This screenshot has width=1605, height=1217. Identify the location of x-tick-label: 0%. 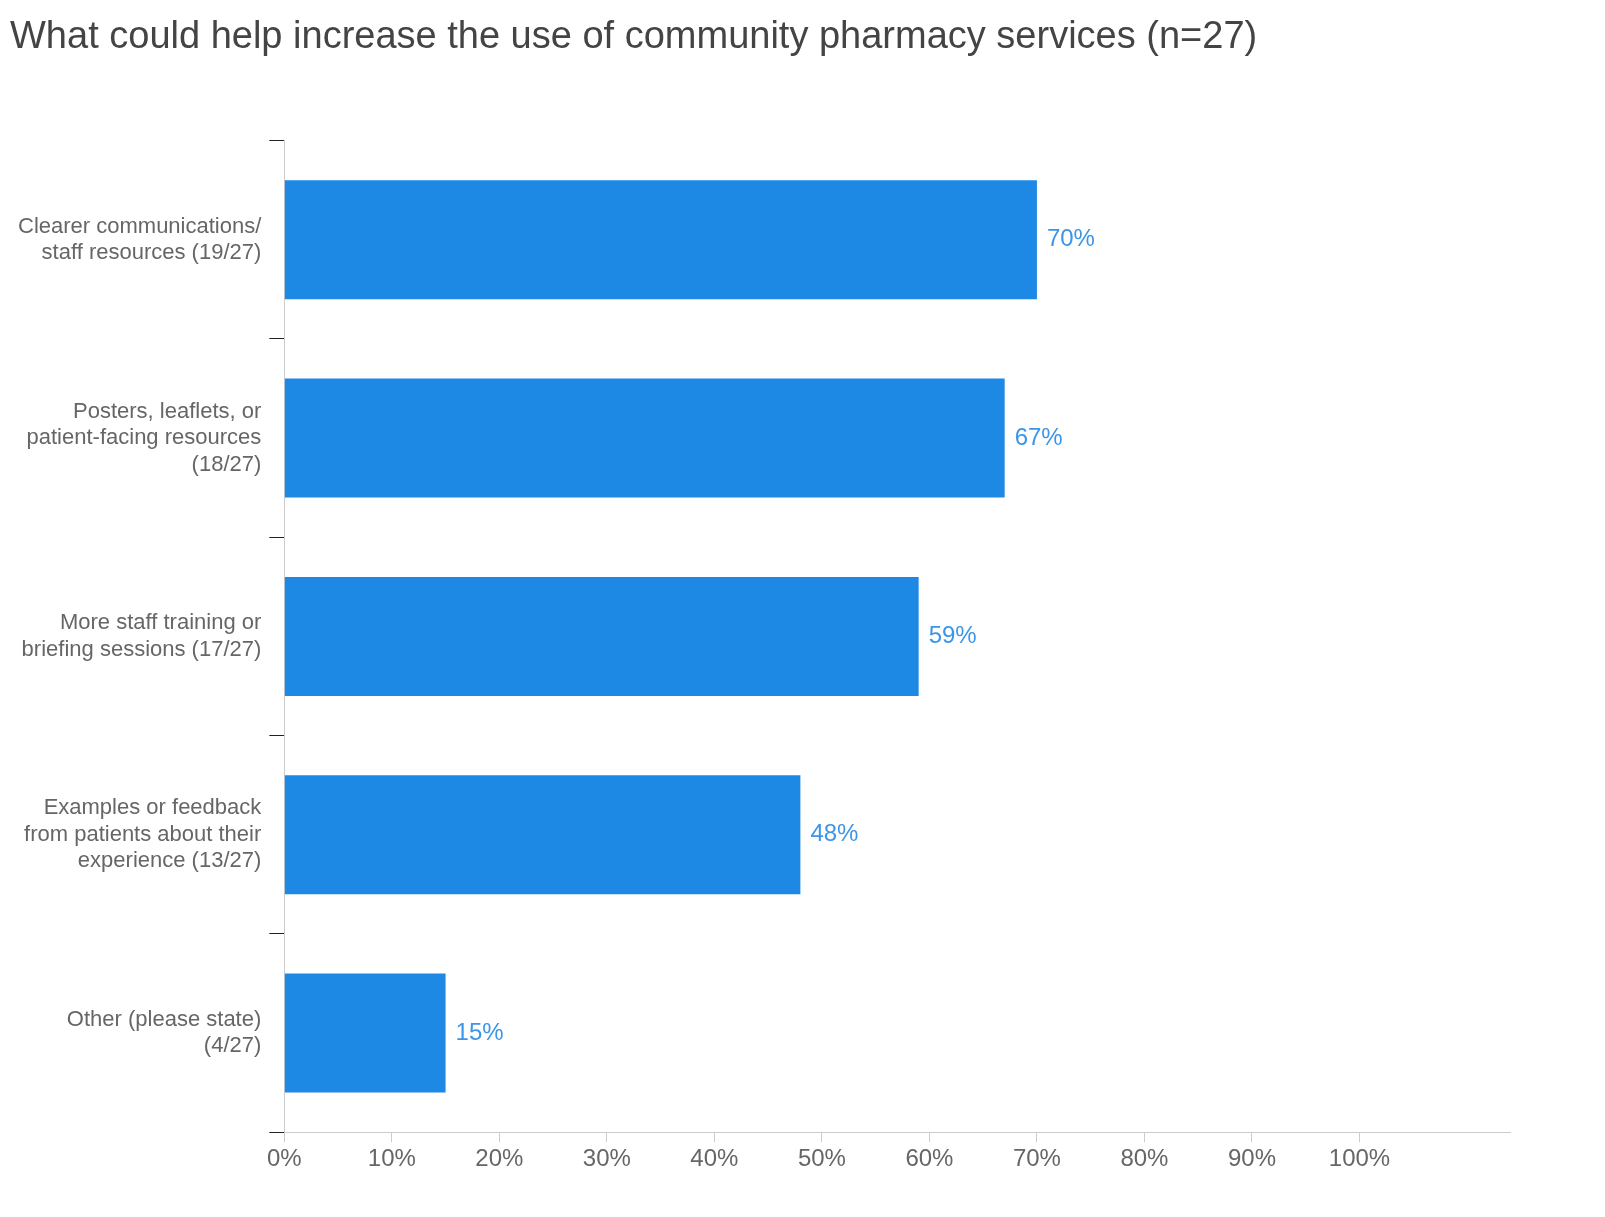
(284, 1158).